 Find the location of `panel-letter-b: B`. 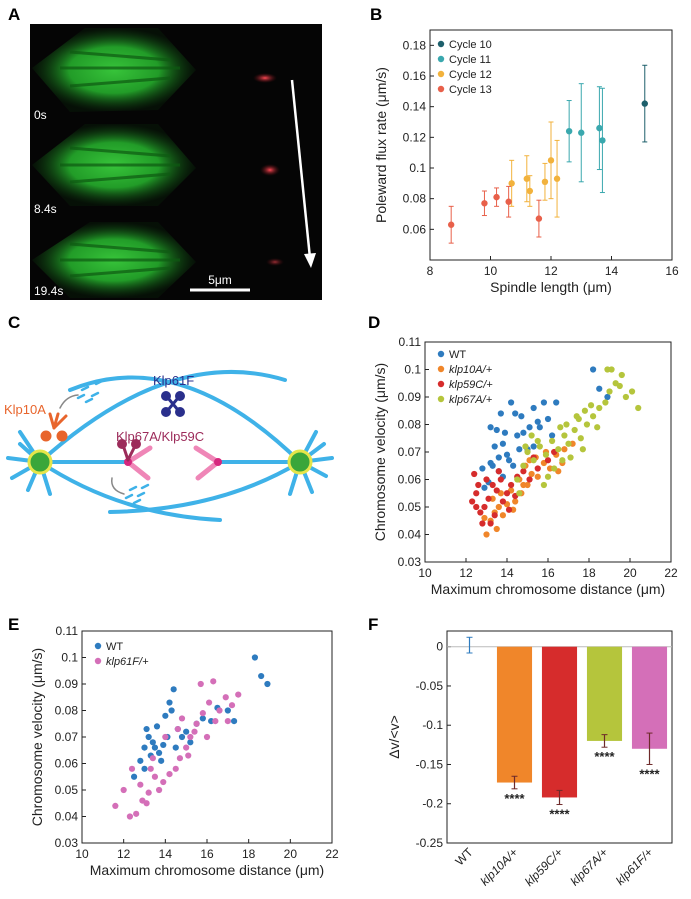

panel-letter-b: B is located at coordinates (376, 14).